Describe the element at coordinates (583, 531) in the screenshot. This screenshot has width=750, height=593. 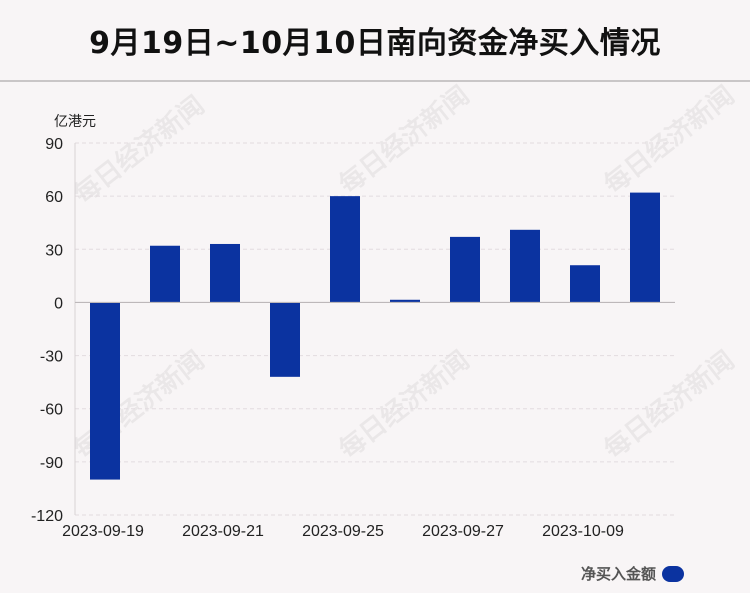
I see `x-tick-label: 2023-10-09` at that location.